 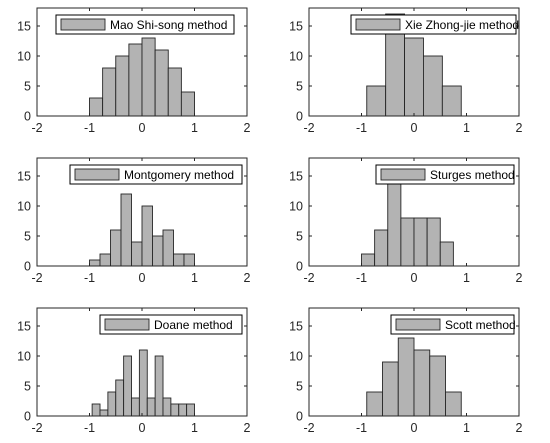 I want to click on histogram-panel-2: -2 -1 0 1 2 0 5 10 15 Xie Zhong-jie method, so click(x=406, y=71).